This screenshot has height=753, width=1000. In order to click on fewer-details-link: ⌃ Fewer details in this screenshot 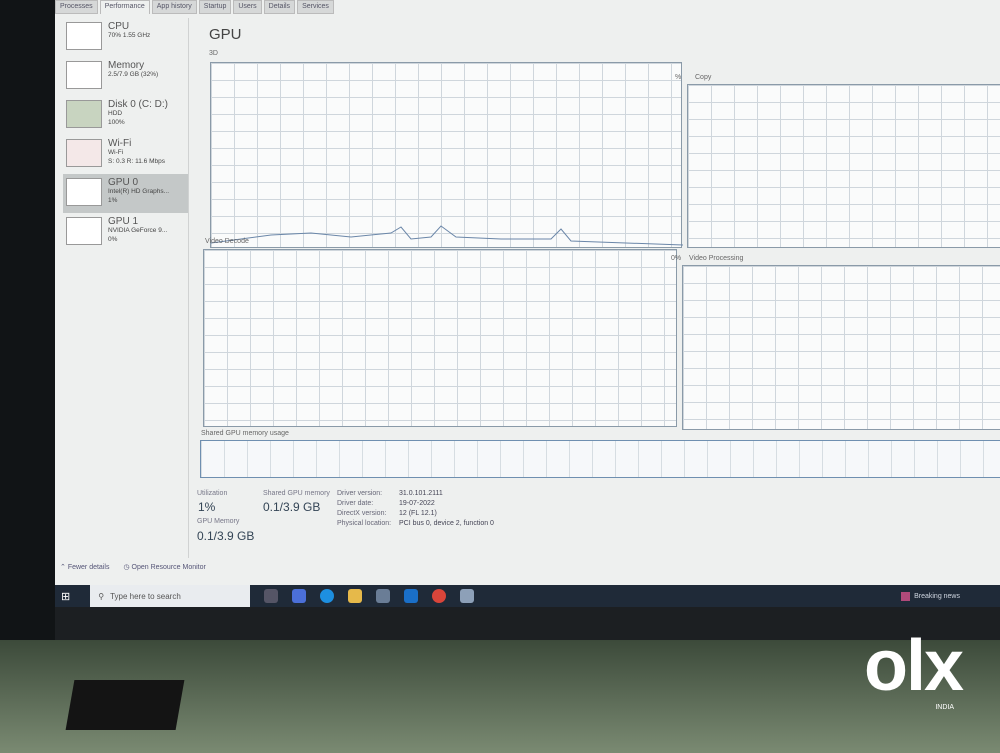, I will do `click(85, 567)`.